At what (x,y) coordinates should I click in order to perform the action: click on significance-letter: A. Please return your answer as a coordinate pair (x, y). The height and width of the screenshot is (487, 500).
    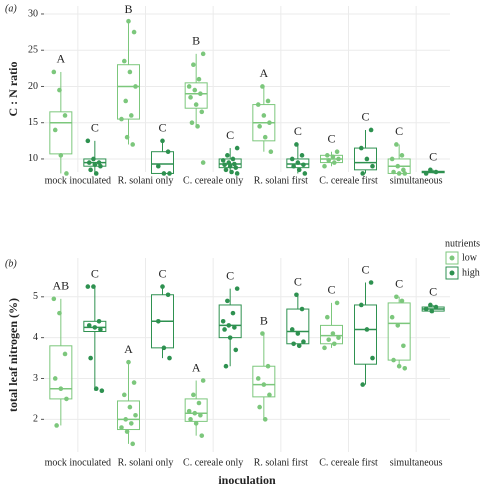
    Looking at the image, I should click on (60, 59).